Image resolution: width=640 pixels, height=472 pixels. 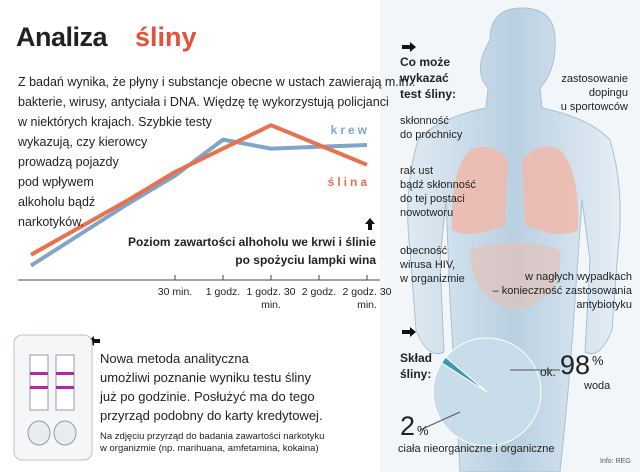 What do you see at coordinates (350, 130) in the screenshot?
I see `series-label: krew` at bounding box center [350, 130].